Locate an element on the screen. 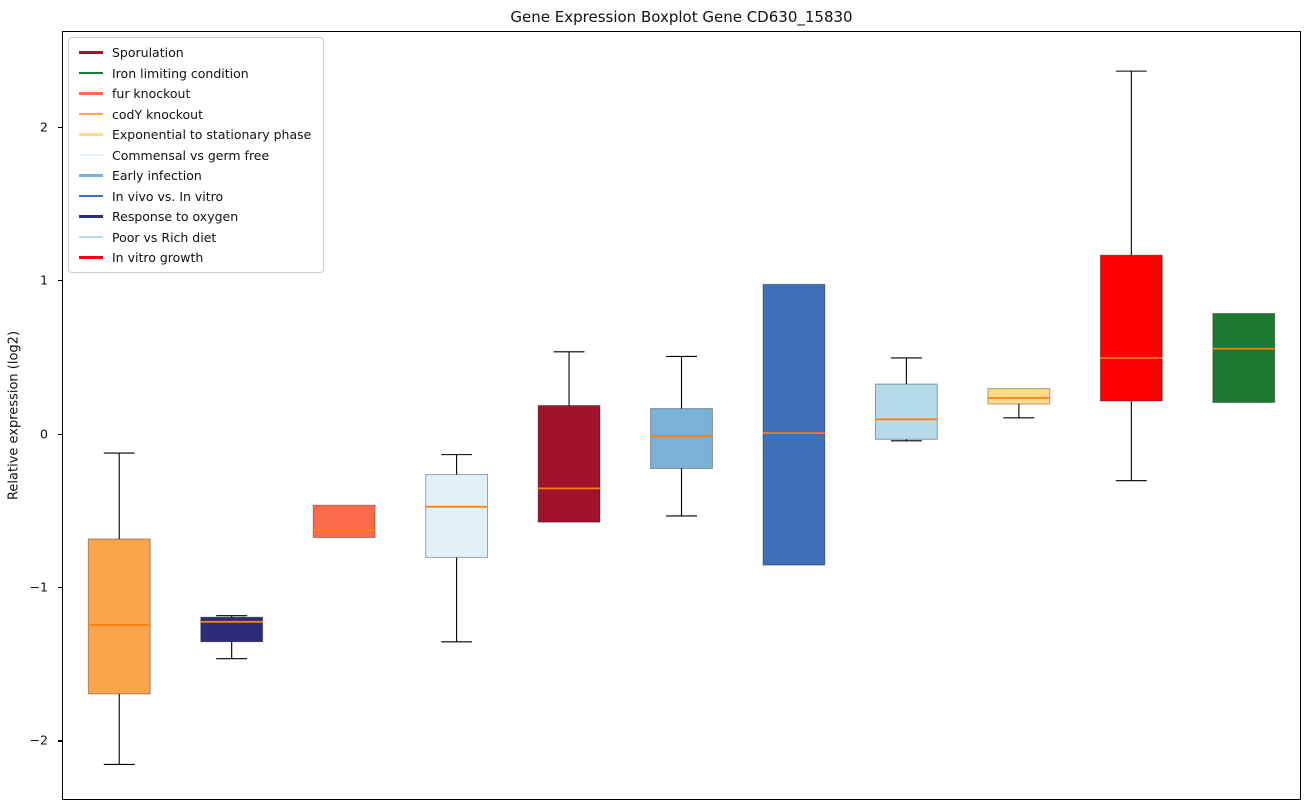 The image size is (1309, 812). legend-label: Commensal vs germ free is located at coordinates (191, 155).